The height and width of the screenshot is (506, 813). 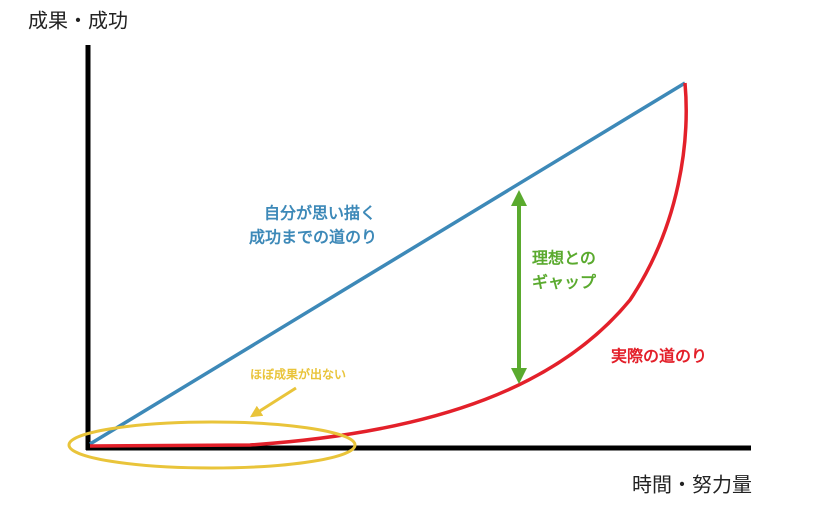 I want to click on no-results-label: ほぼ成果が出ない, so click(x=298, y=374).